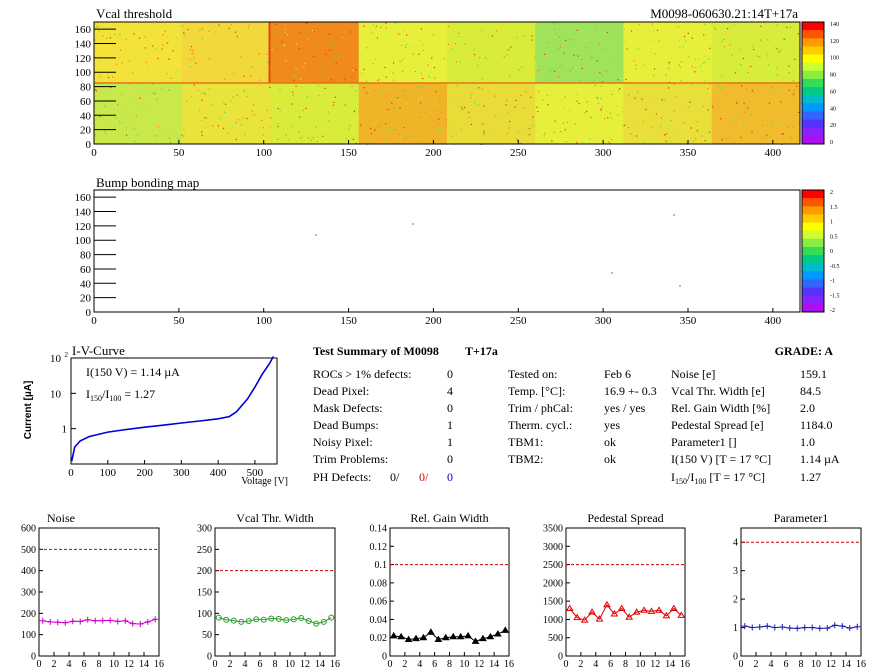 The width and height of the screenshot is (896, 672). Describe the element at coordinates (376, 351) in the screenshot. I see `summary-title: Test Summary of M0098` at that location.